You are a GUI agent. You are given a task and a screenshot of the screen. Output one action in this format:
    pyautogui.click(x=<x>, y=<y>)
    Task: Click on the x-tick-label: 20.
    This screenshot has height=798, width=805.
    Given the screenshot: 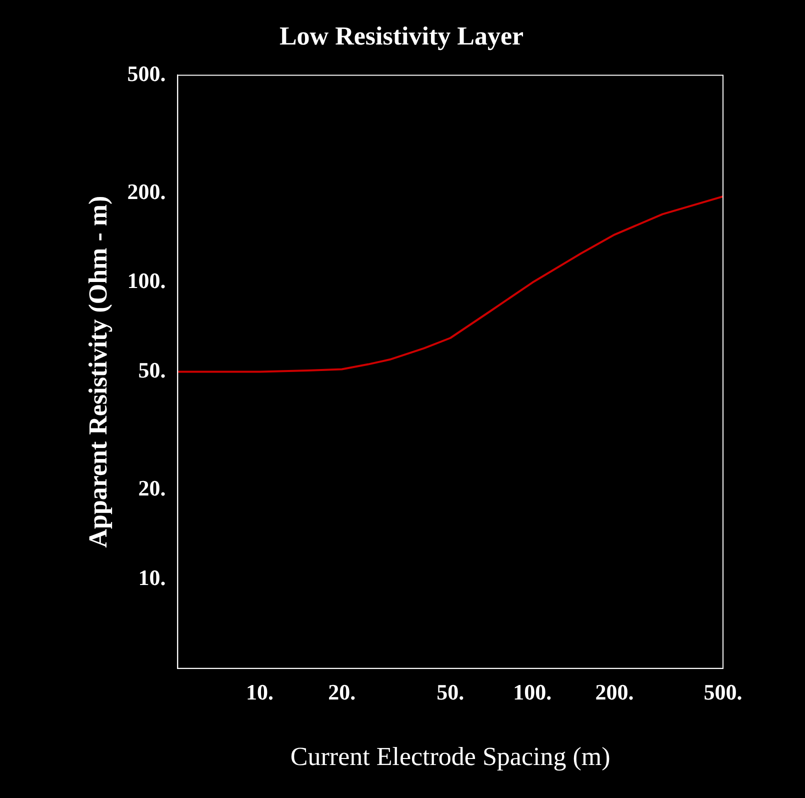 What is the action you would take?
    pyautogui.click(x=342, y=691)
    